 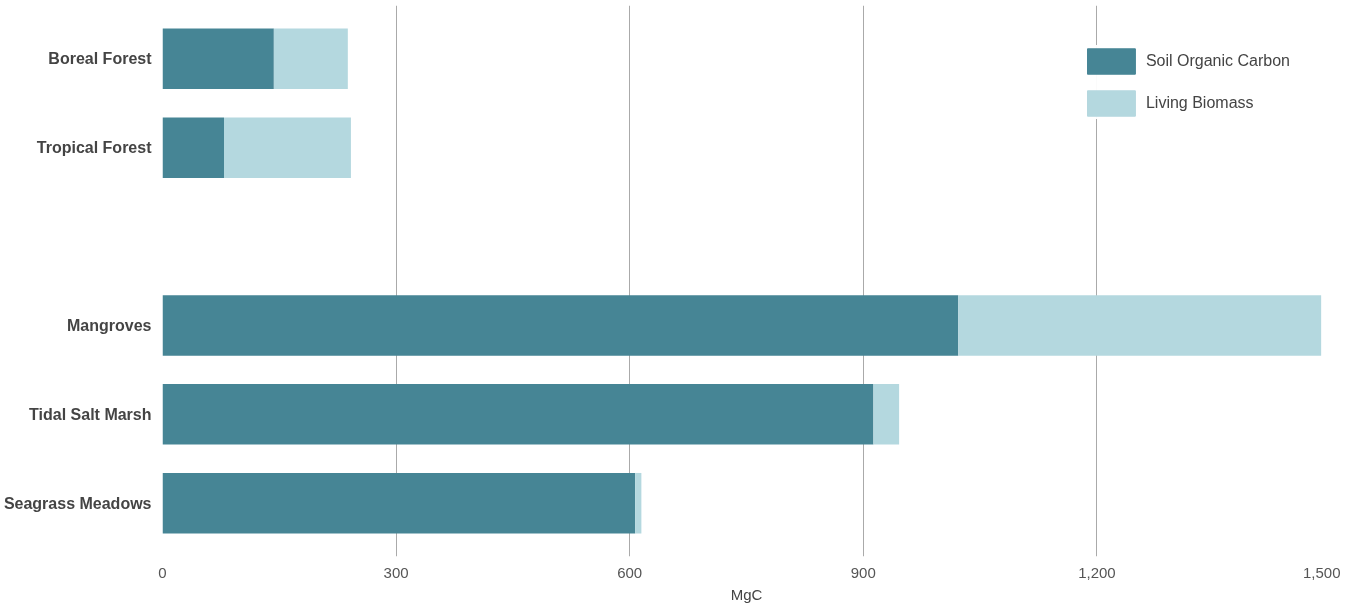 I want to click on x-axis-title: MgC, so click(x=746, y=594).